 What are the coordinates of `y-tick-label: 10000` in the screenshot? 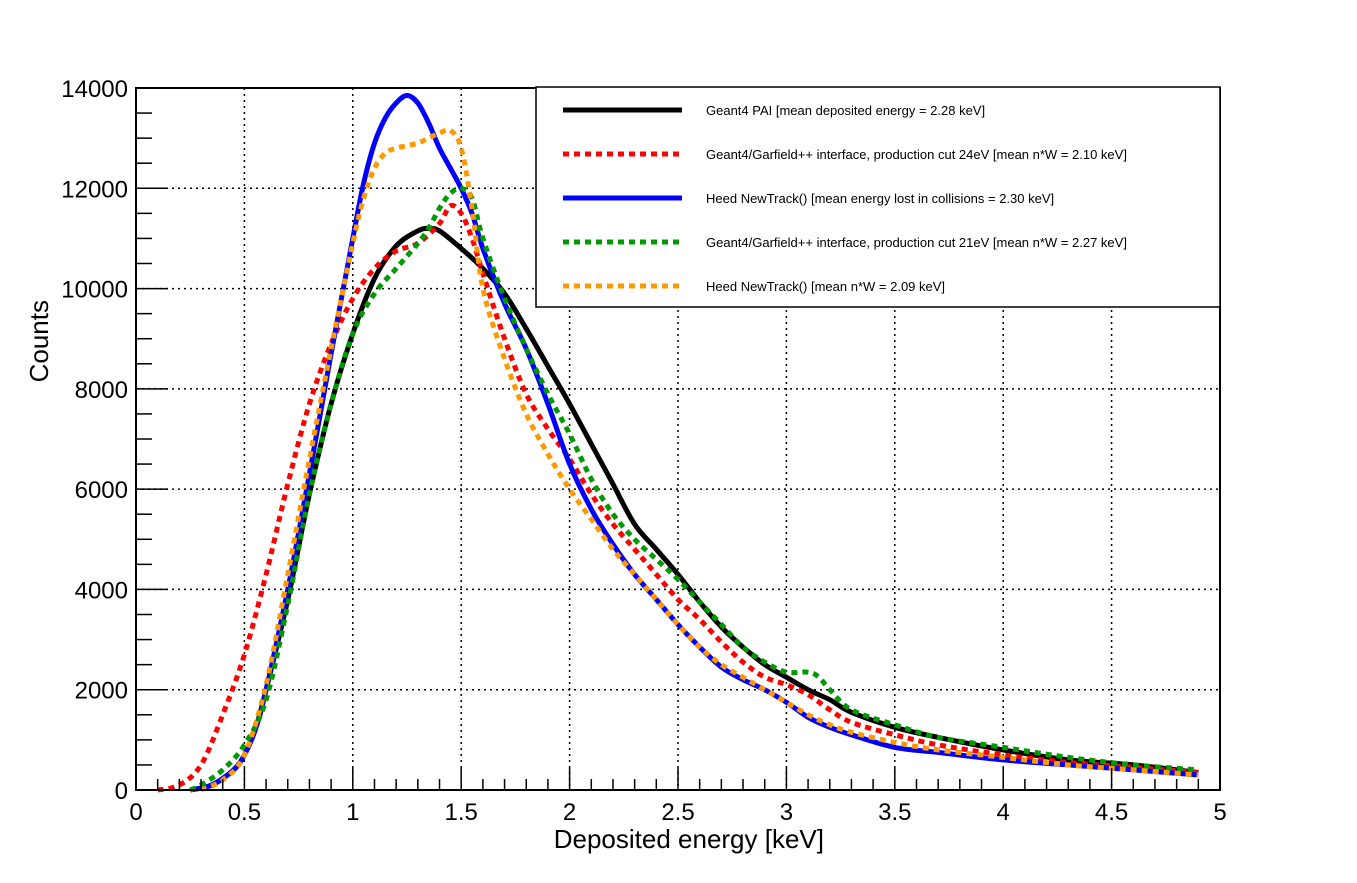 It's located at (94, 290).